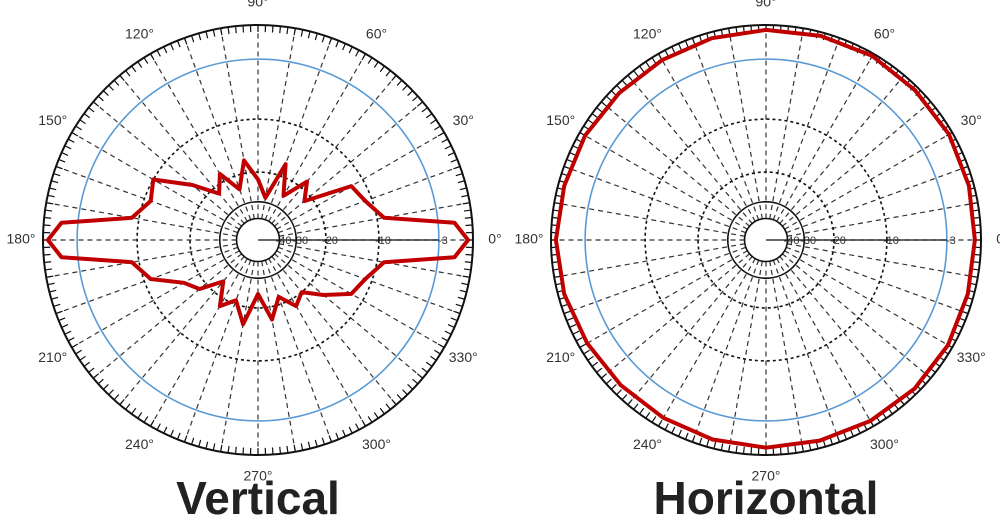 Image resolution: width=1000 pixels, height=532 pixels. I want to click on theta-tick-label: 150°, so click(560, 120).